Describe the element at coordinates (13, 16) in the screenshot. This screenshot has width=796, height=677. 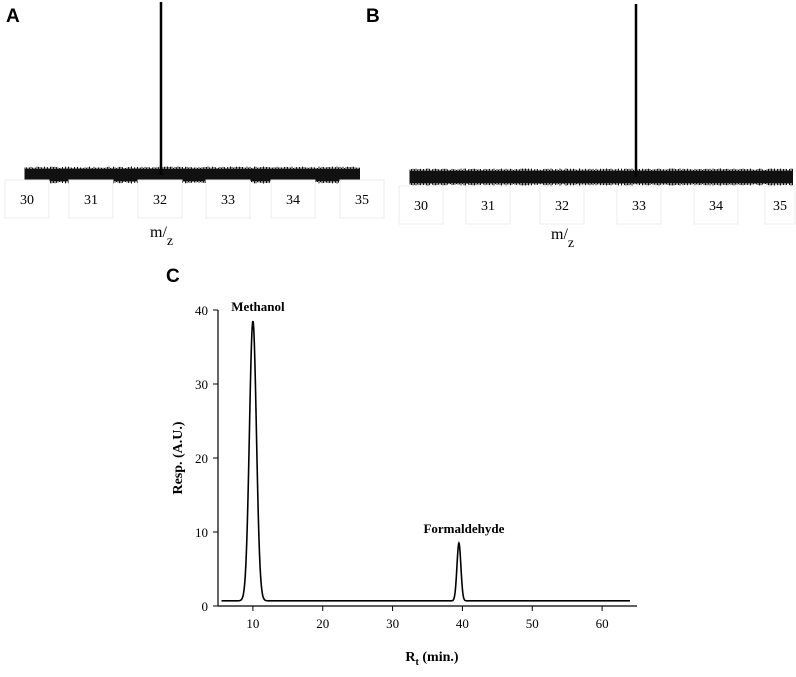
I see `panel-a-letter: A` at that location.